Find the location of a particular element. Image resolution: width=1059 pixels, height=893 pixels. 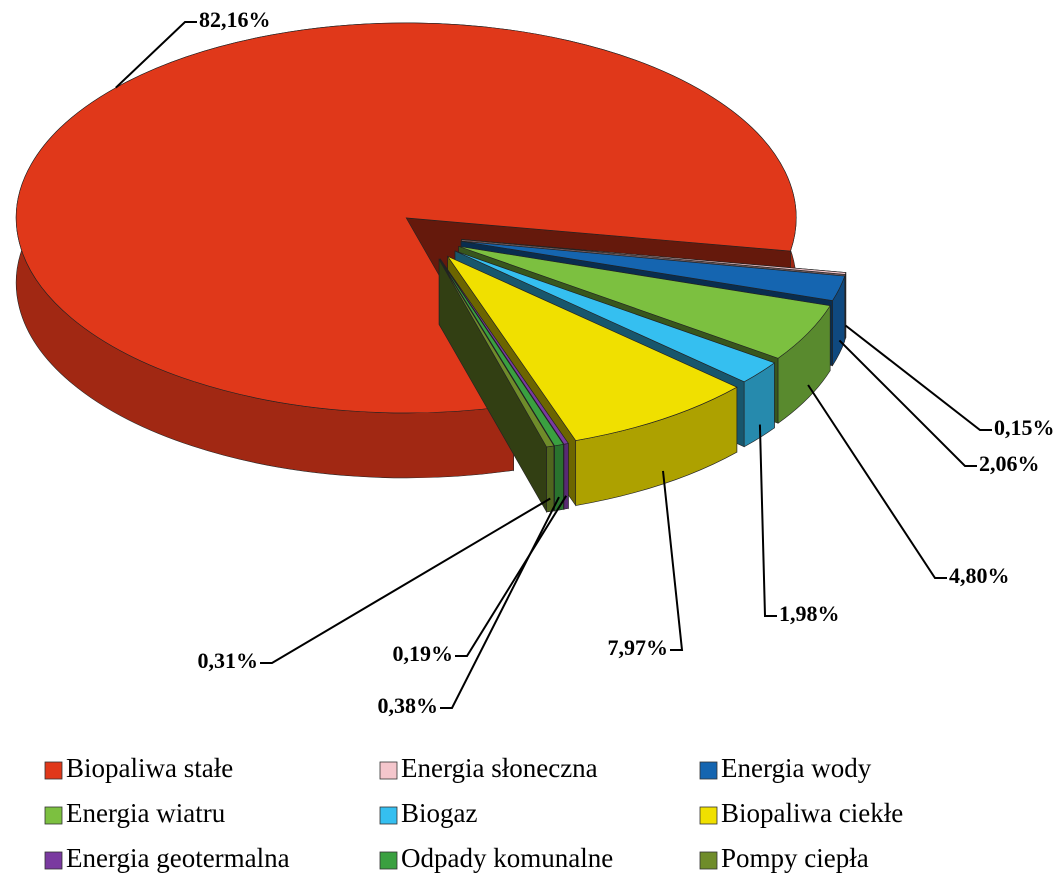

legend-label: Energia geotermalna is located at coordinates (178, 858).